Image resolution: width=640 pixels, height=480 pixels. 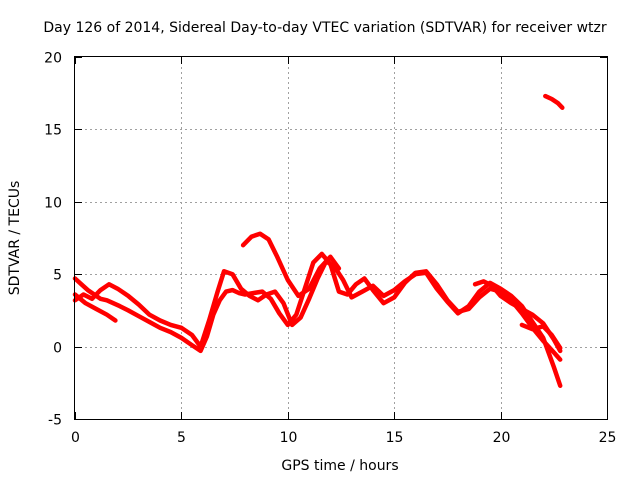 What do you see at coordinates (343, 438) in the screenshot?
I see `x-tick-labels: 0 5 10 15 20 25` at bounding box center [343, 438].